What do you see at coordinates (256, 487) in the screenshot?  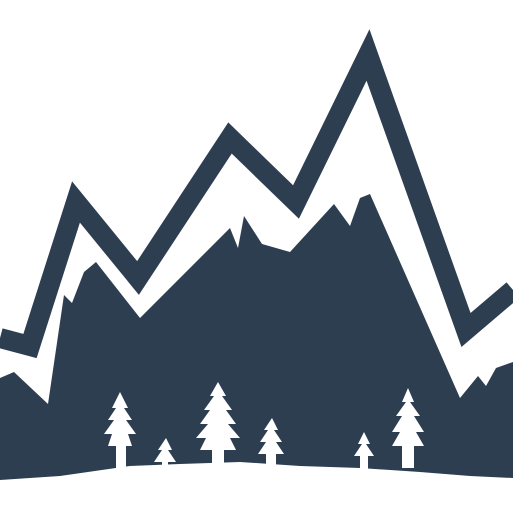 I see `ground-snow` at bounding box center [256, 487].